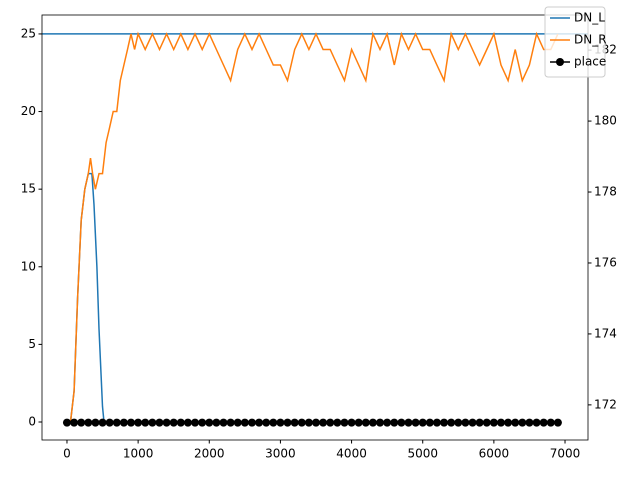  Describe the element at coordinates (28, 33) in the screenshot. I see `y-tick-label: 25` at that location.